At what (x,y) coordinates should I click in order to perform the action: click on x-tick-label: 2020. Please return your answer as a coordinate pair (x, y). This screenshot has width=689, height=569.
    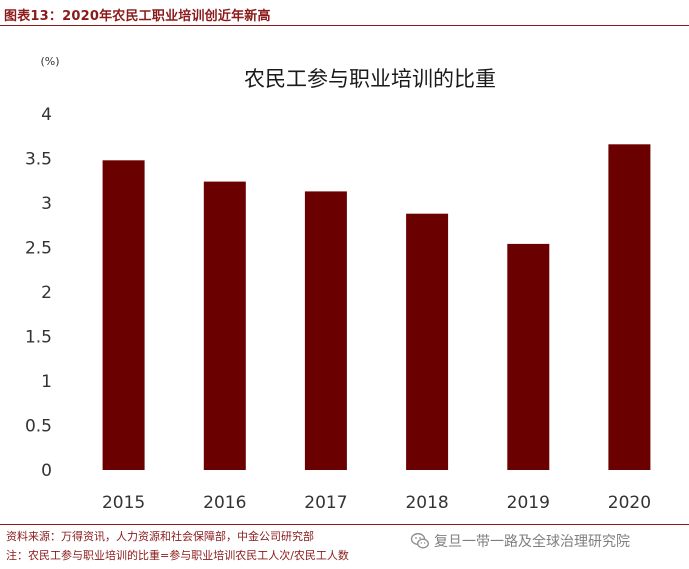
    Looking at the image, I should click on (629, 503).